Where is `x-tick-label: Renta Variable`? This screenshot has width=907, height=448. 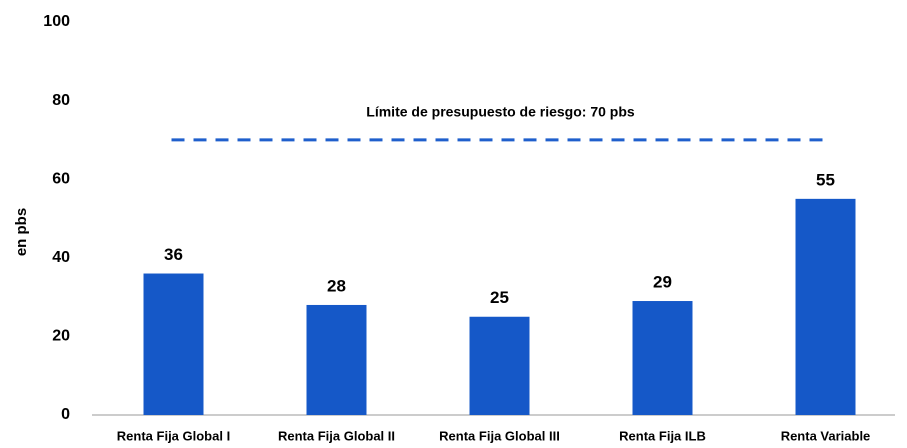 x-tick-label: Renta Variable is located at coordinates (826, 435).